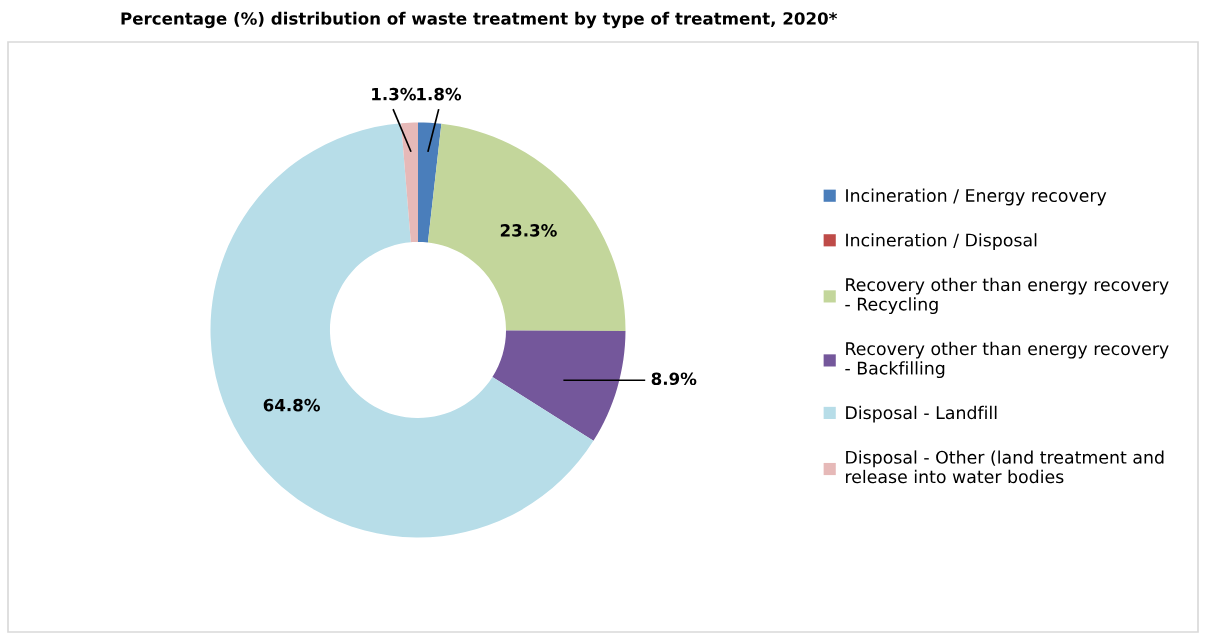 This screenshot has width=1206, height=637. Describe the element at coordinates (921, 414) in the screenshot. I see `legend-label: Disposal - Landfill` at that location.